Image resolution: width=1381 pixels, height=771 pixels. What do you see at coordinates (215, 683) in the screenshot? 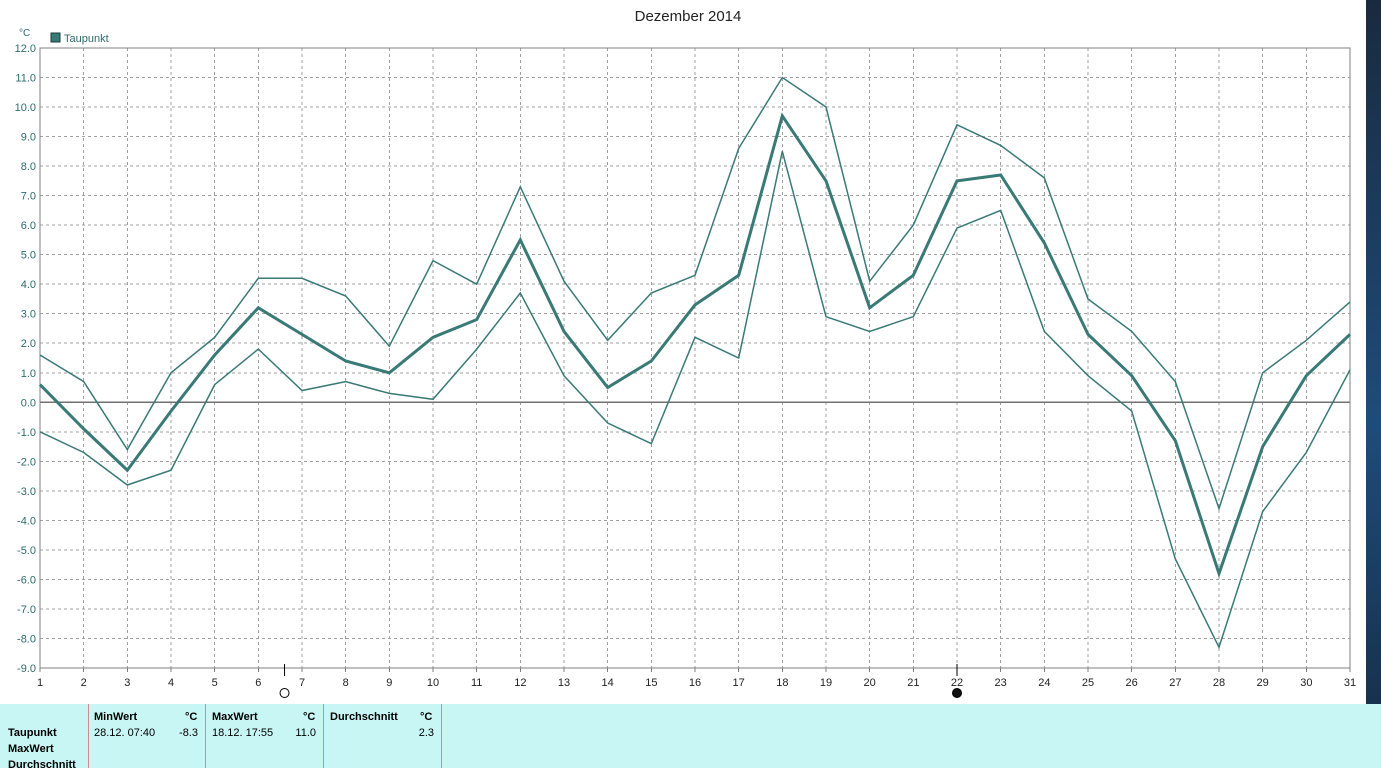
I see `x-tick-label: 5` at bounding box center [215, 683].